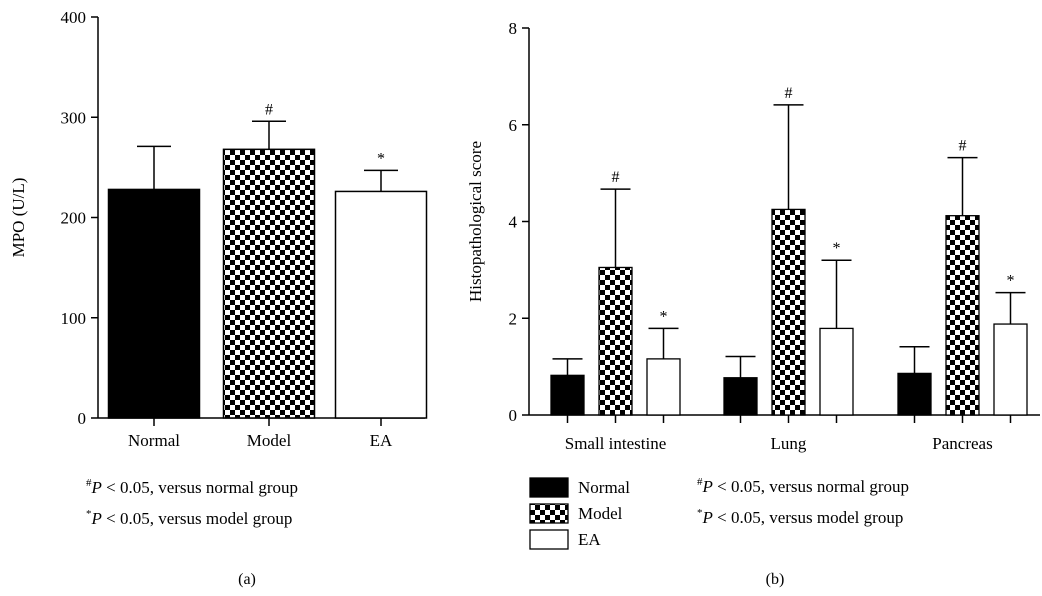 The height and width of the screenshot is (596, 1042). I want to click on legend-label: Normal, so click(604, 487).